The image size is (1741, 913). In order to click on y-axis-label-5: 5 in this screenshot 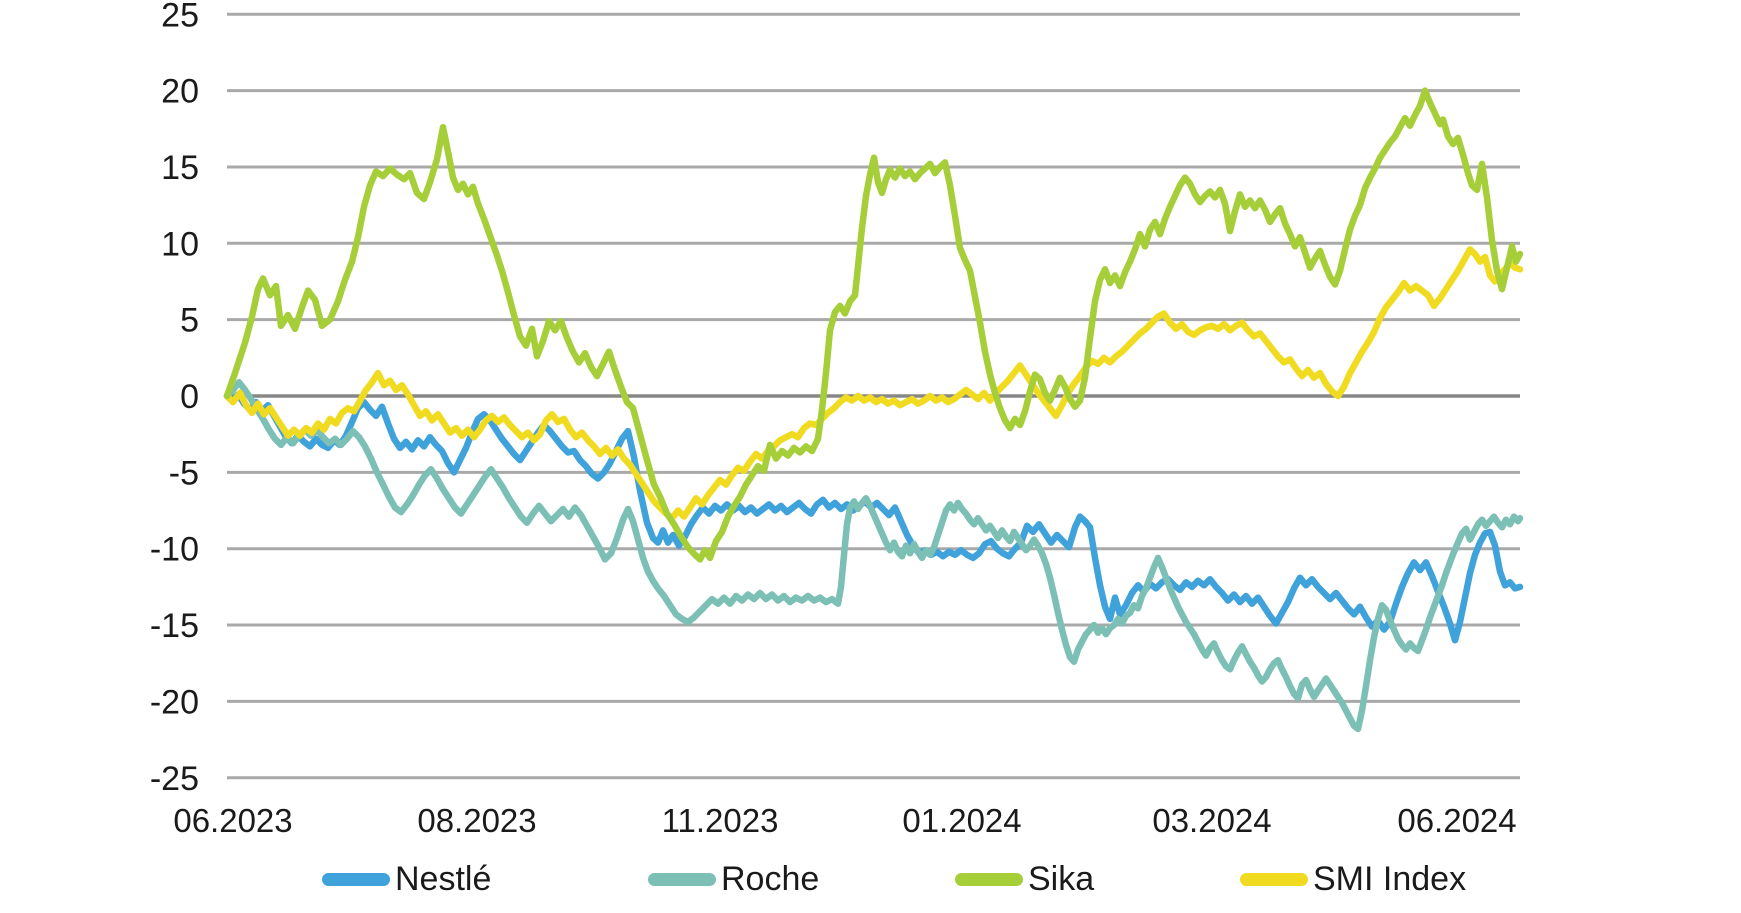, I will do `click(189, 321)`.